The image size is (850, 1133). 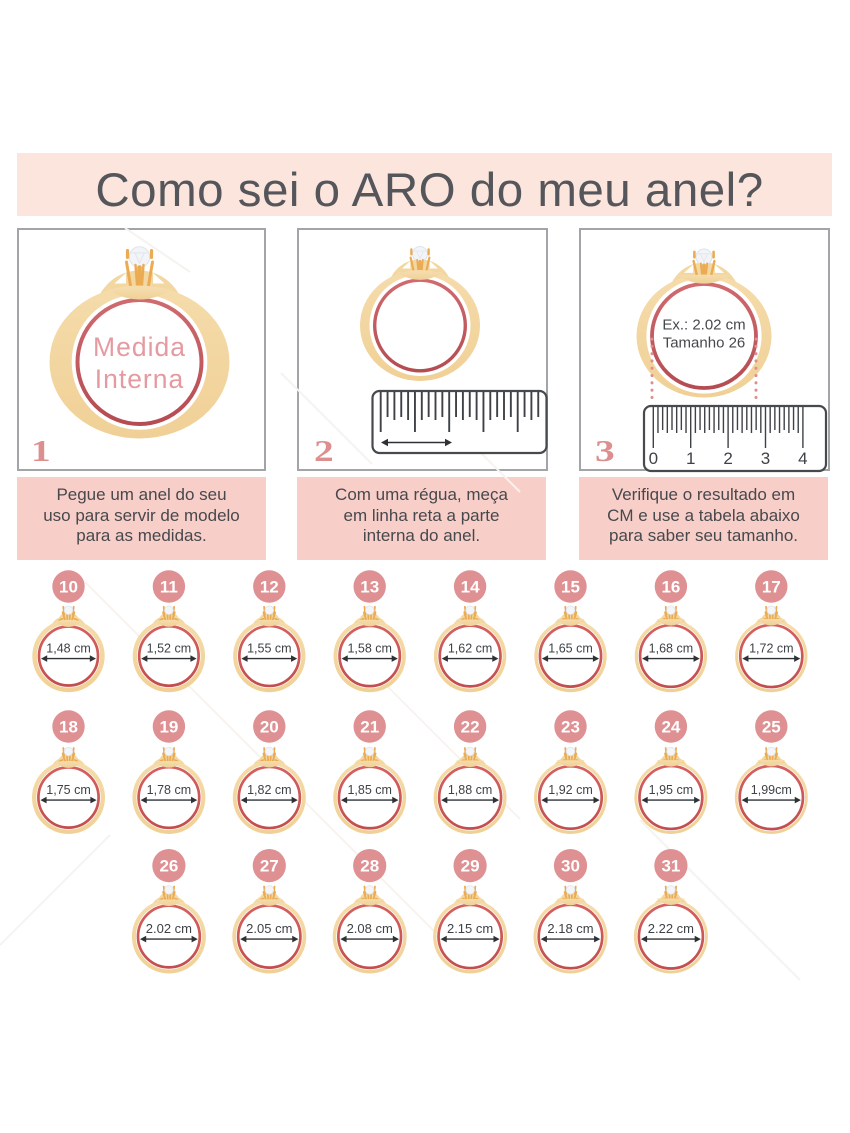 I want to click on svg-text: 22, so click(x=470, y=726).